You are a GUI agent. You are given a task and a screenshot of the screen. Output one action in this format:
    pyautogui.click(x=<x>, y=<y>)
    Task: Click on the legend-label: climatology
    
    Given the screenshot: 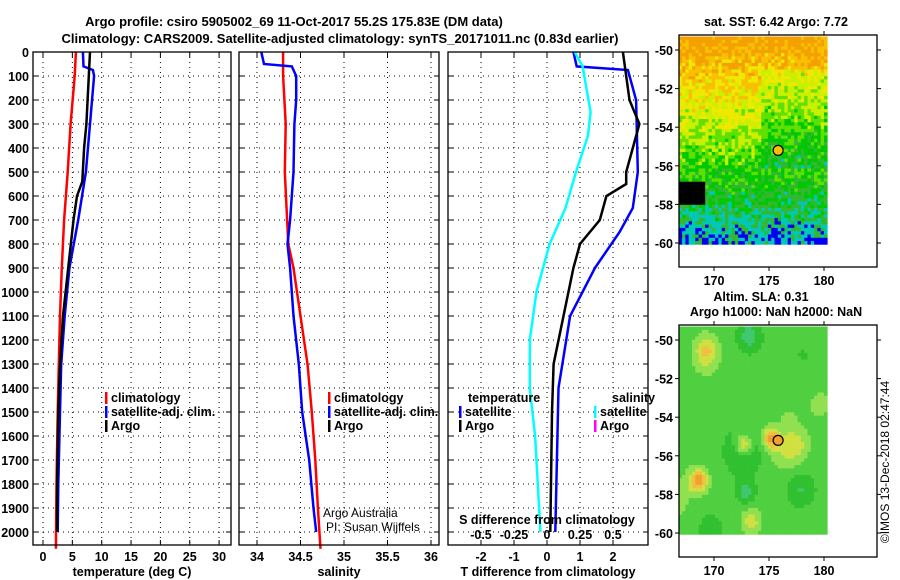 What is the action you would take?
    pyautogui.click(x=369, y=398)
    